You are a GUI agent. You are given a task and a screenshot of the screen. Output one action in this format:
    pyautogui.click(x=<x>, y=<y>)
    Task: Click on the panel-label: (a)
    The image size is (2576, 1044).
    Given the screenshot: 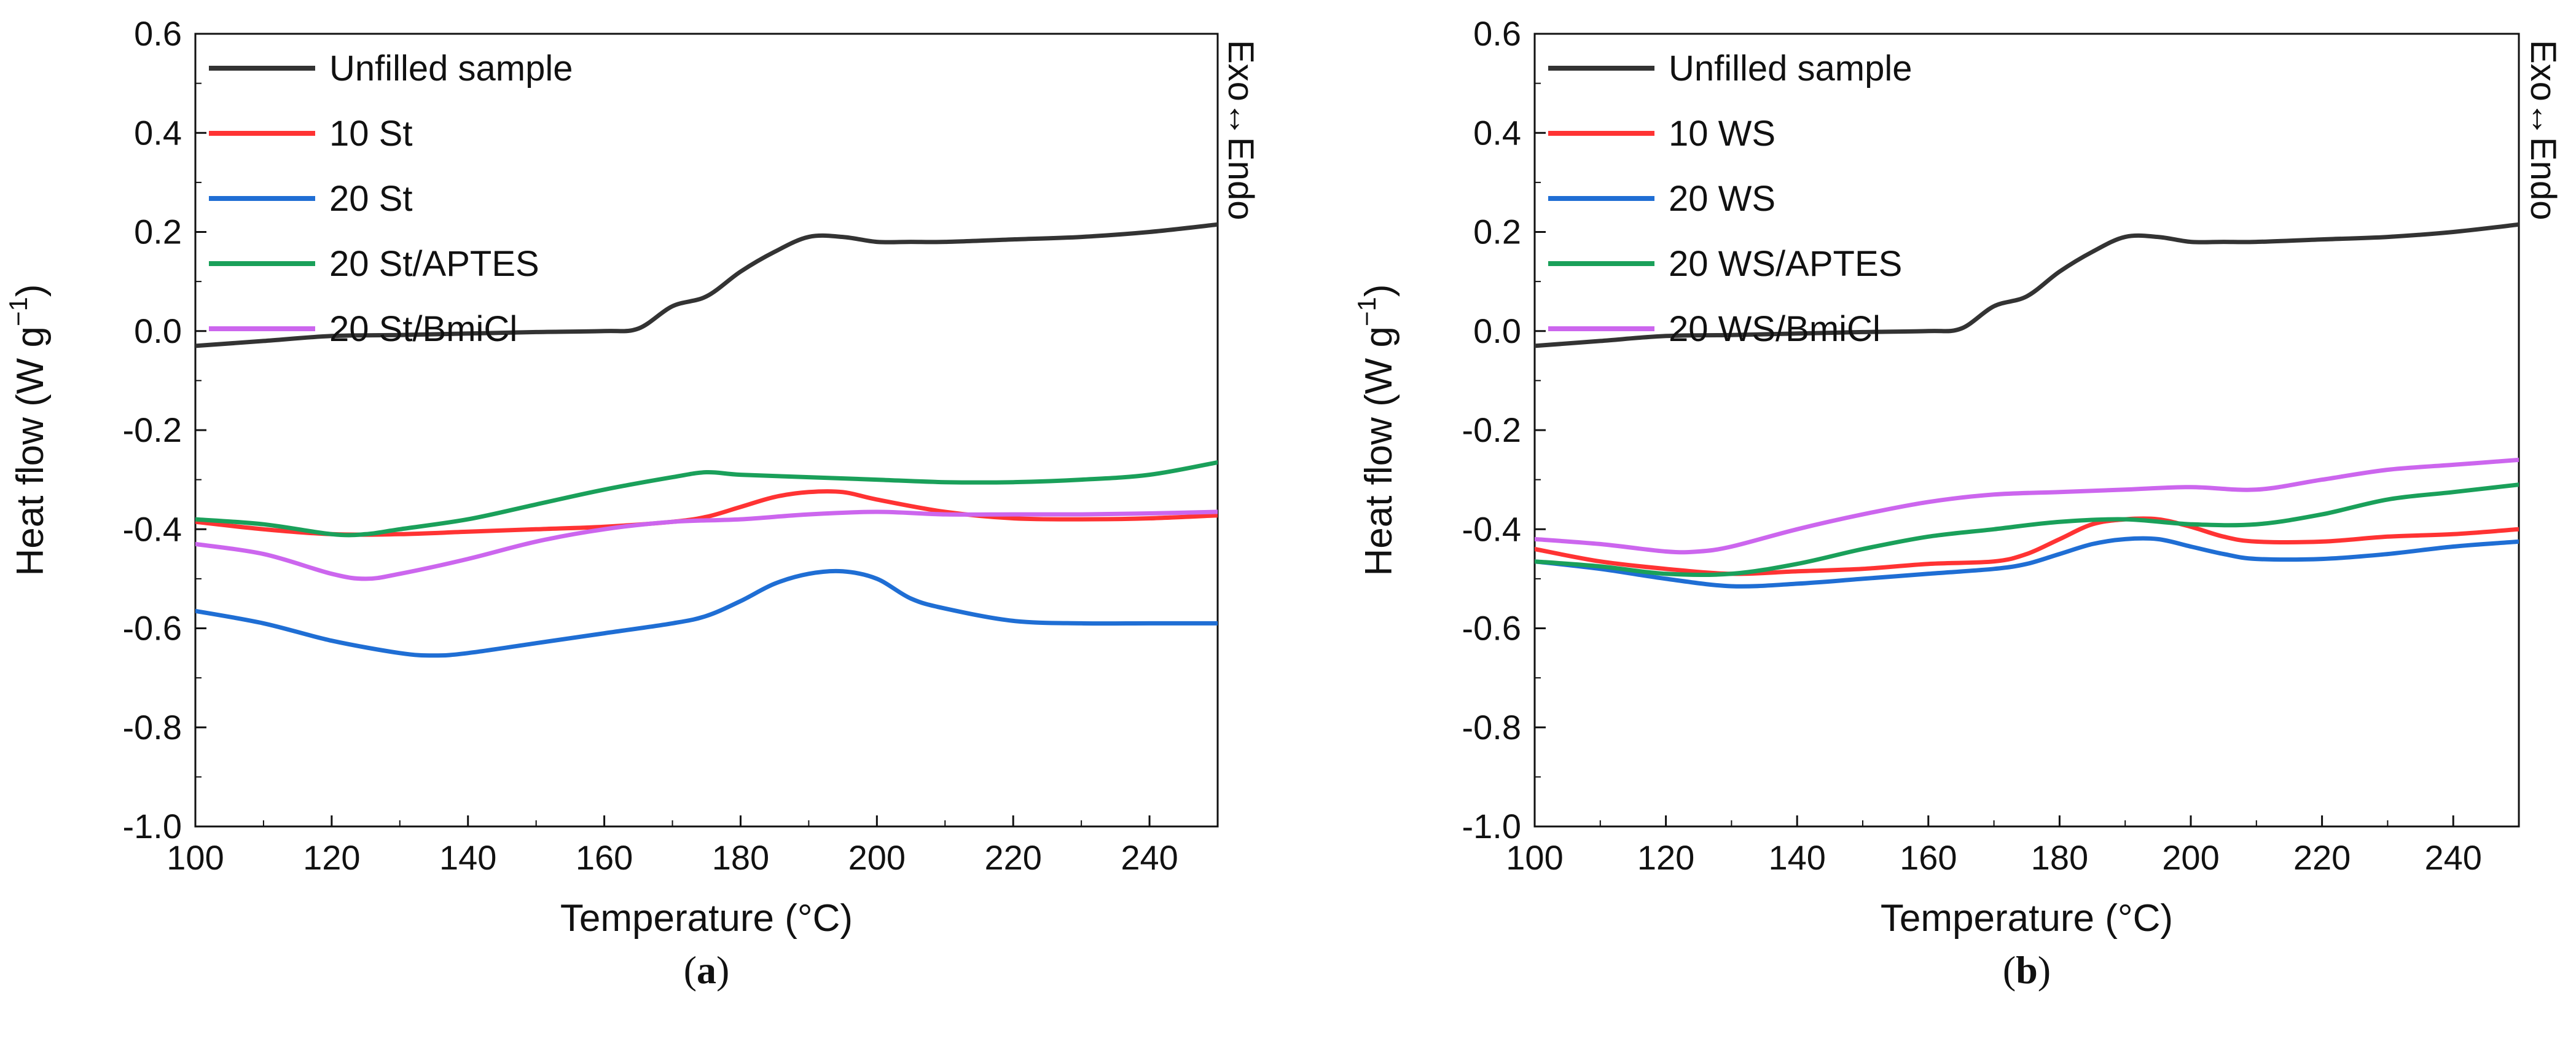 What is the action you would take?
    pyautogui.click(x=707, y=970)
    